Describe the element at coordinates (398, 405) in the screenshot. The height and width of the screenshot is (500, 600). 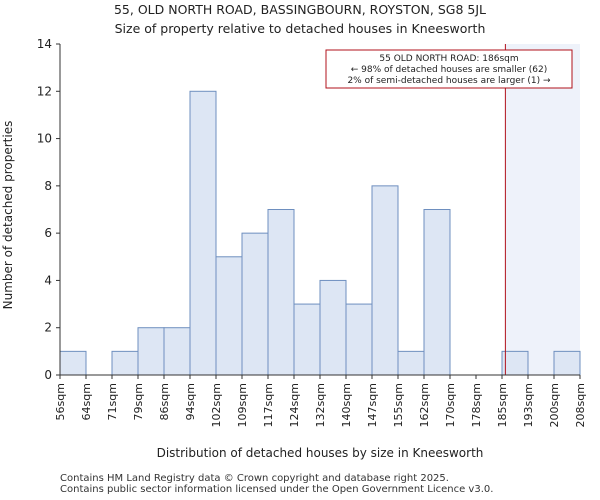
I see `x-tick-label: 155sqm` at that location.